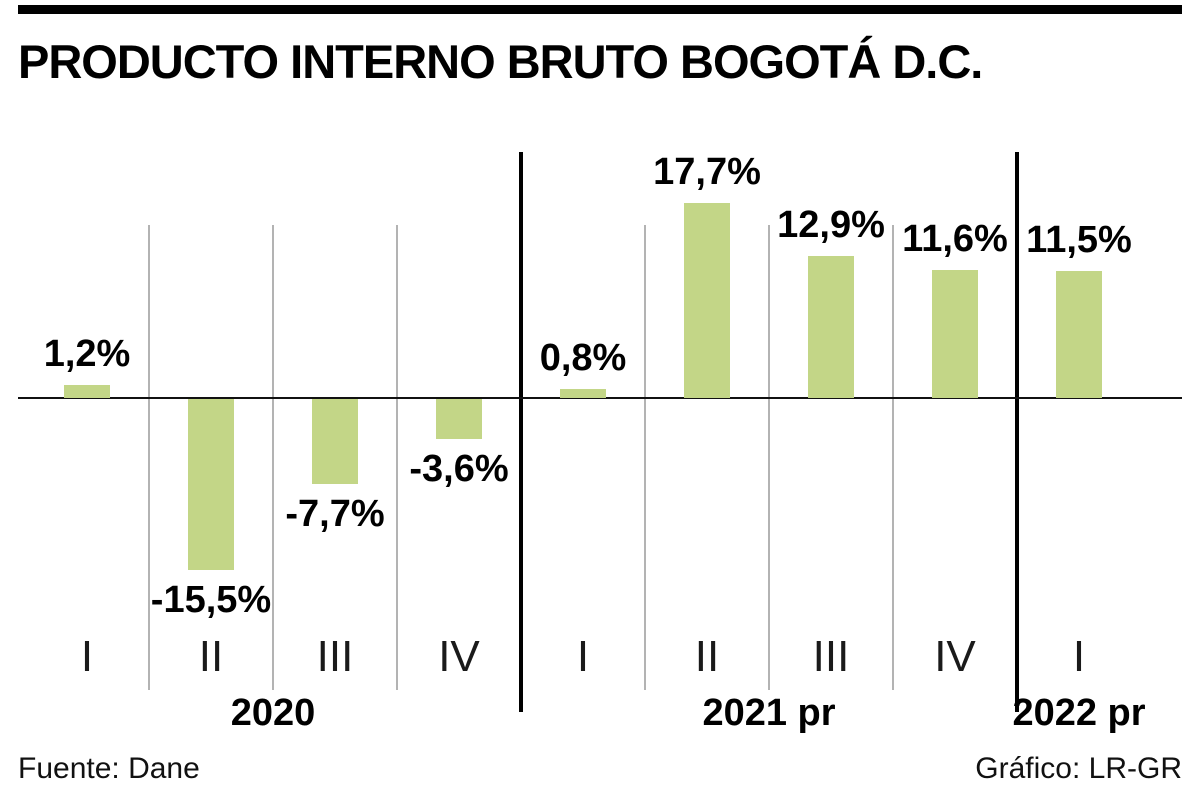 This screenshot has width=1200, height=788. What do you see at coordinates (109, 768) in the screenshot?
I see `source-credit: Fuente: Dane` at bounding box center [109, 768].